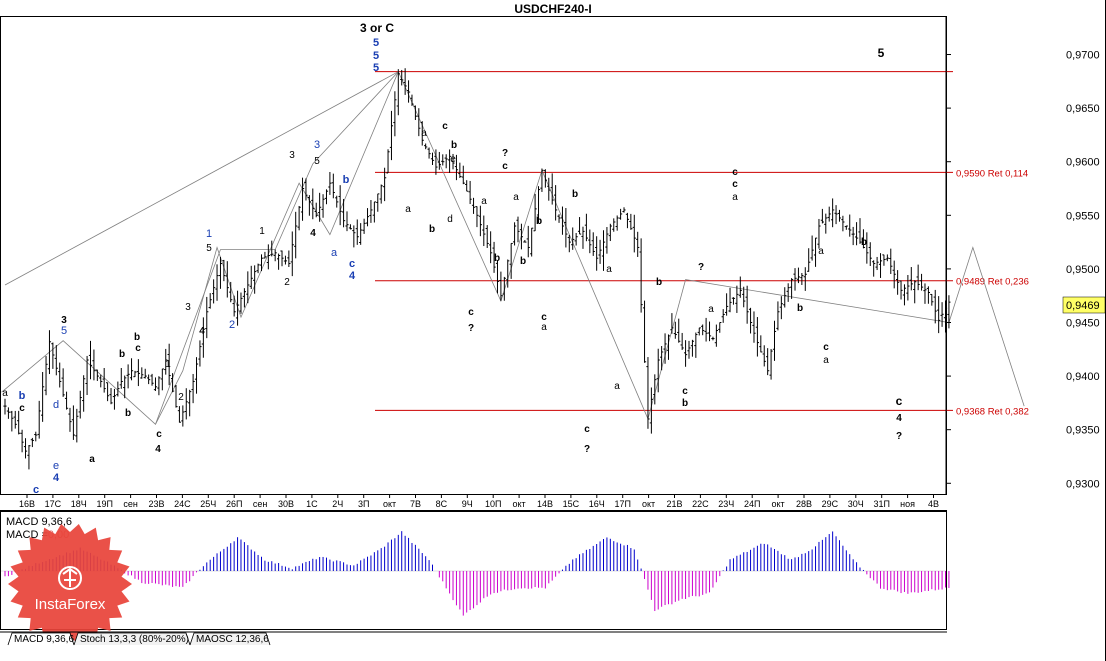 The image size is (1106, 661). What do you see at coordinates (158, 449) in the screenshot?
I see `wave-label: 4` at bounding box center [158, 449].